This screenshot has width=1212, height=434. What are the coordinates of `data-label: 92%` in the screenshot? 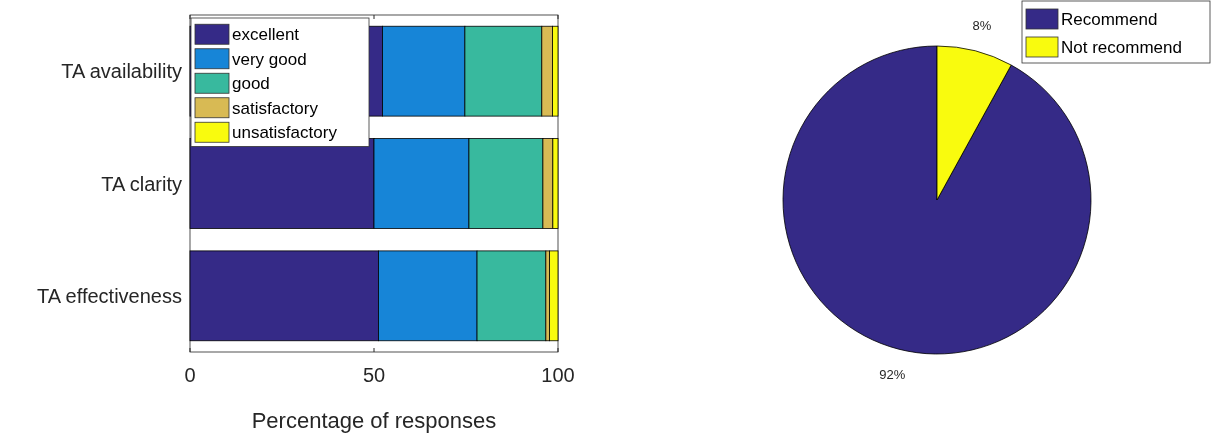 It's located at (892, 375).